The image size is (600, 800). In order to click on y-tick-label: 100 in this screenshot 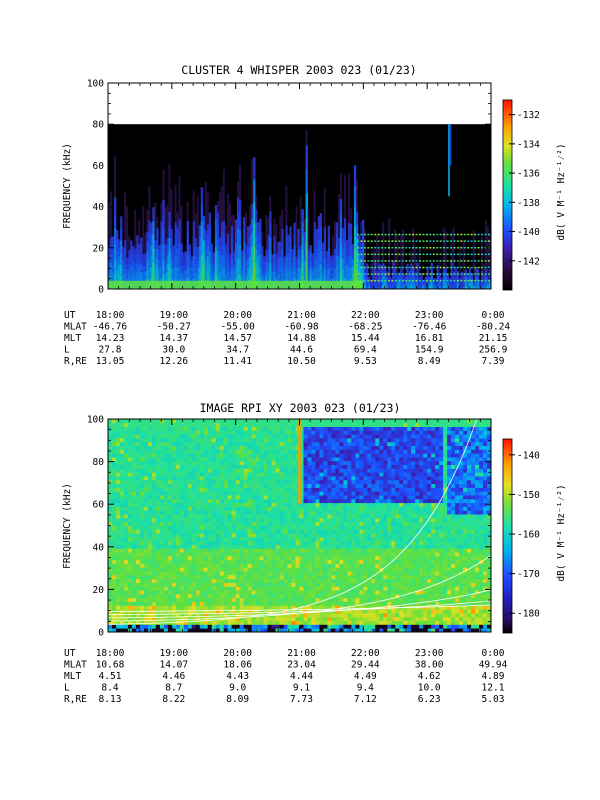, I will do `click(95, 84)`.